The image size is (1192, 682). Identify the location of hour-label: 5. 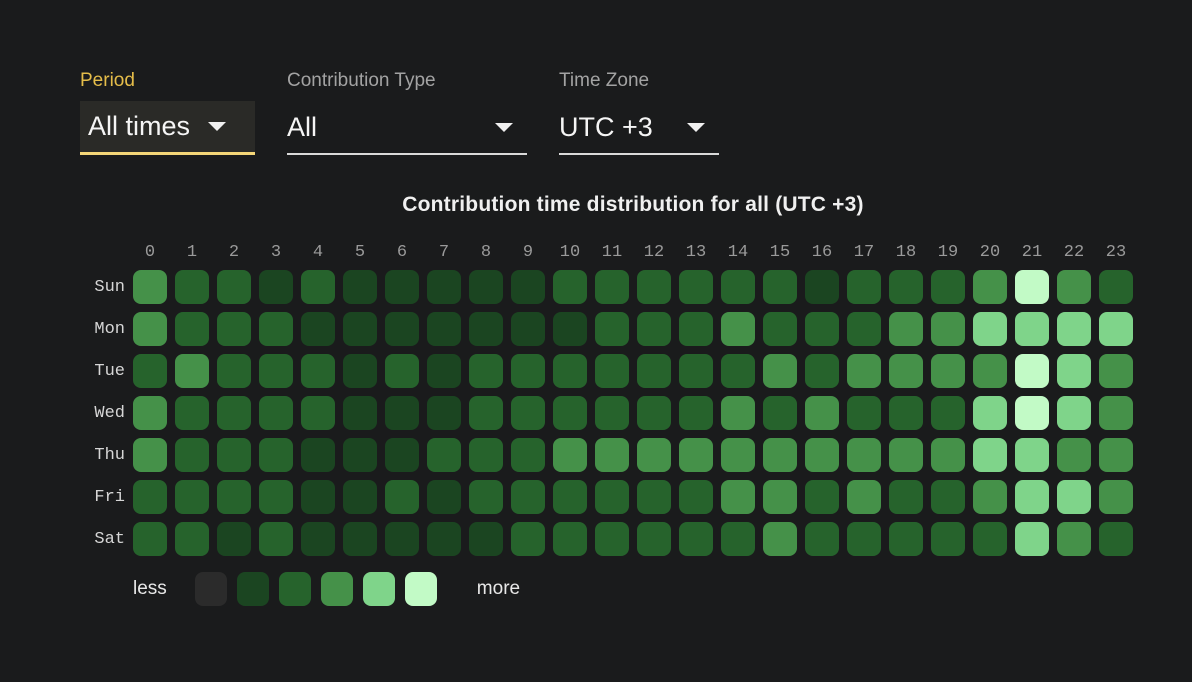
(360, 252).